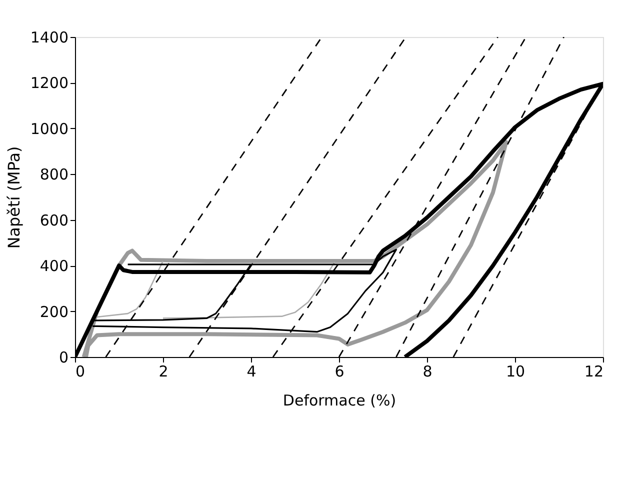 The width and height of the screenshot is (633, 491). What do you see at coordinates (49, 129) in the screenshot?
I see `y-tick-label: 1000` at bounding box center [49, 129].